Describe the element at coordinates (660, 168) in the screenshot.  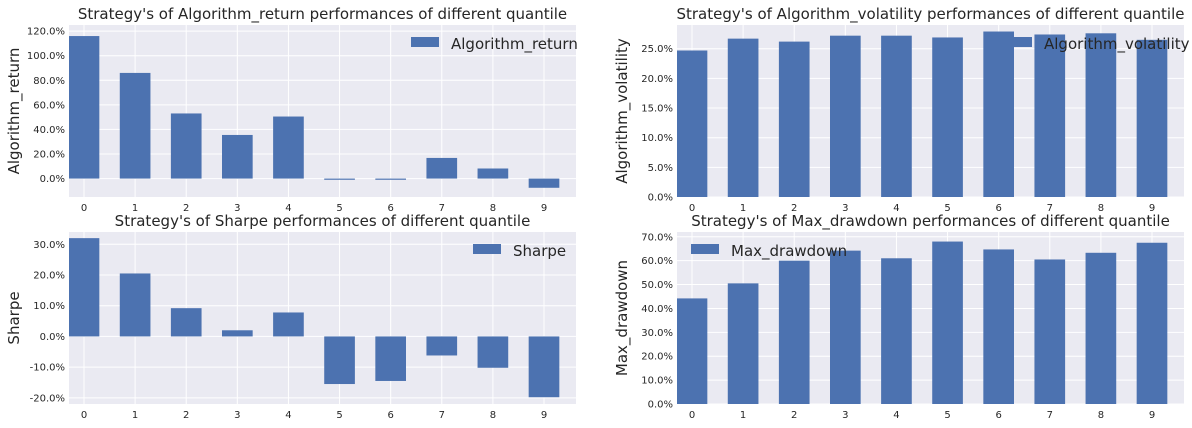
I see `y-tick-label: 5.0%` at that location.